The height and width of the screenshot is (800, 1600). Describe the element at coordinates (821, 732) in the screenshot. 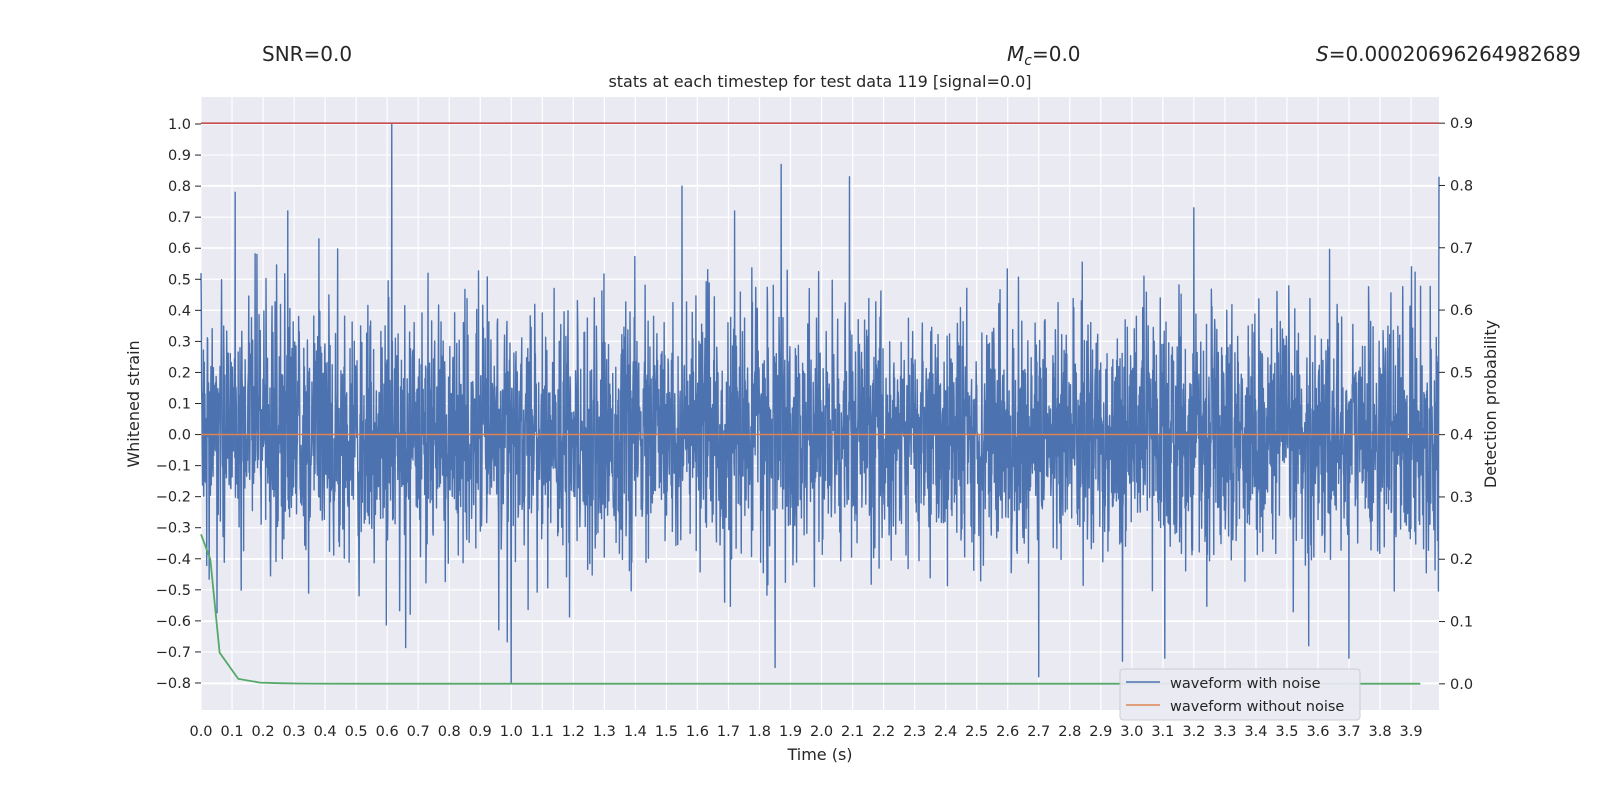

I see `x-tick-label-20: 2.0` at that location.